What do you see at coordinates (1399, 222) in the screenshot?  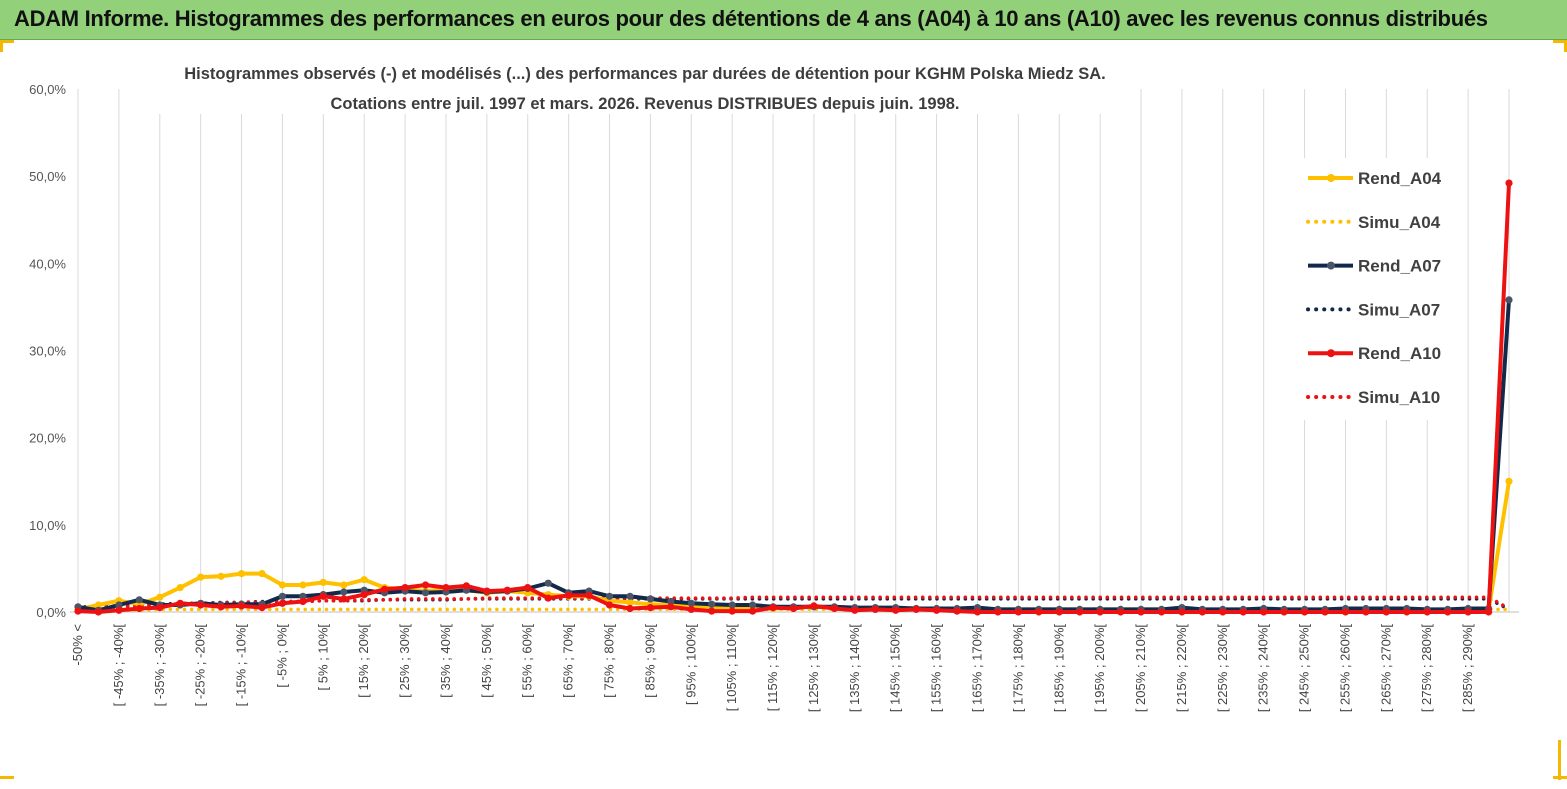 I see `legend-label: Simu_A04` at bounding box center [1399, 222].